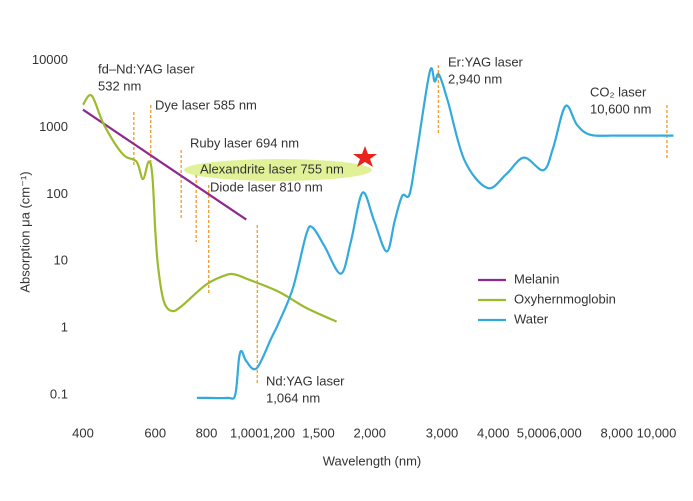 Image resolution: width=693 pixels, height=501 pixels. I want to click on x-tick-label: 600, so click(155, 432).